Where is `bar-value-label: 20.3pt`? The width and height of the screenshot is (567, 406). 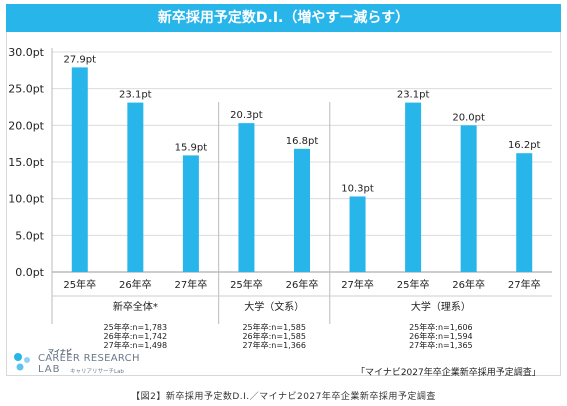 bar-value-label: 20.3pt is located at coordinates (246, 115).